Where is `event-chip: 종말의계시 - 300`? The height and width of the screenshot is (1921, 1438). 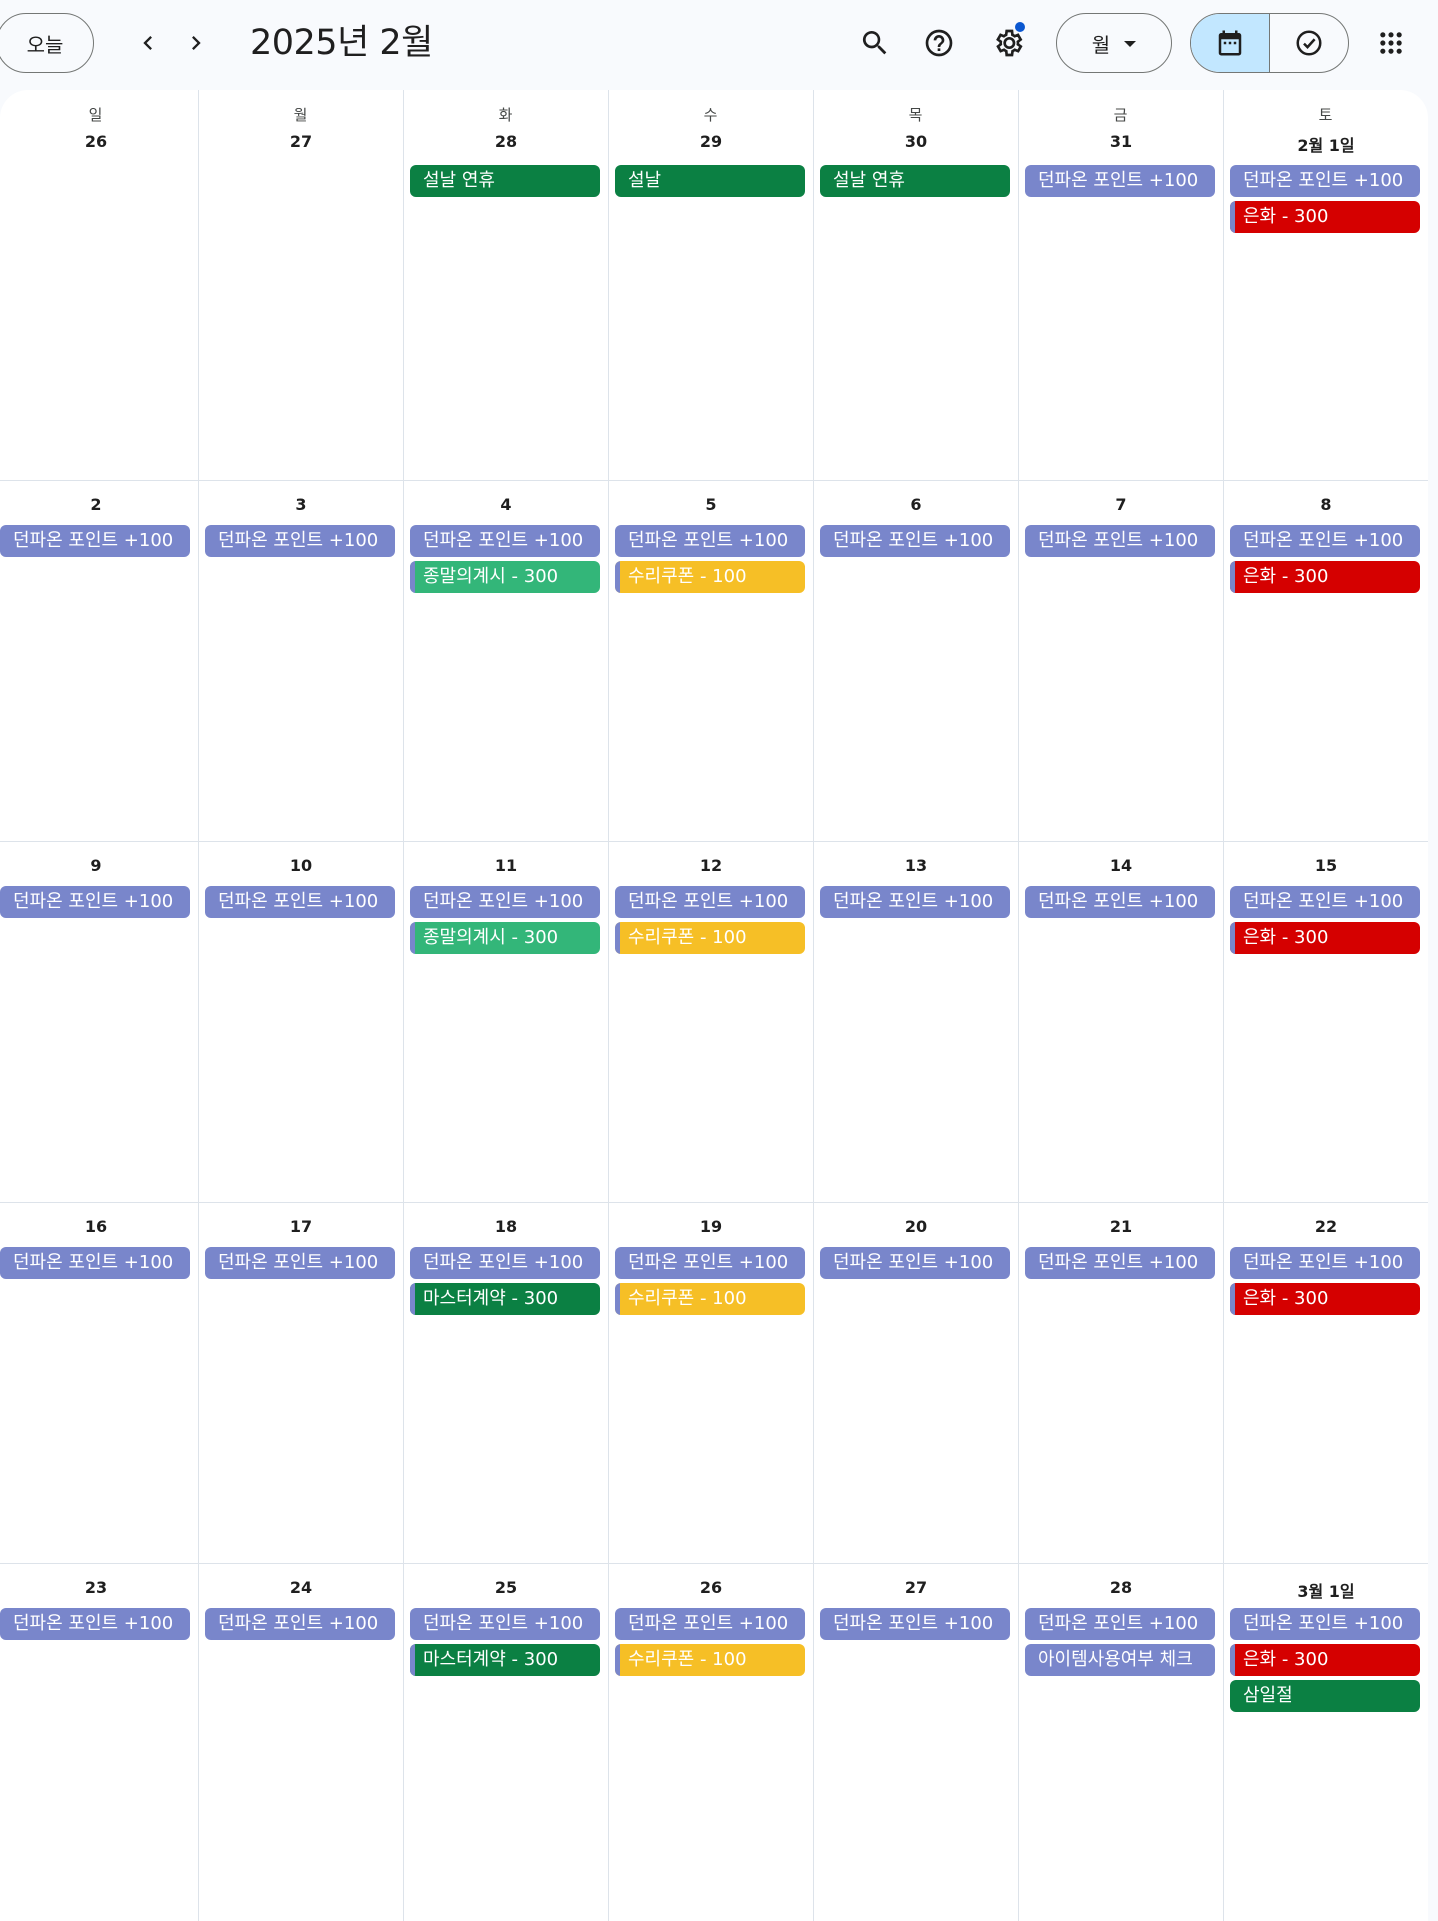 event-chip: 종말의계시 - 300 is located at coordinates (505, 938).